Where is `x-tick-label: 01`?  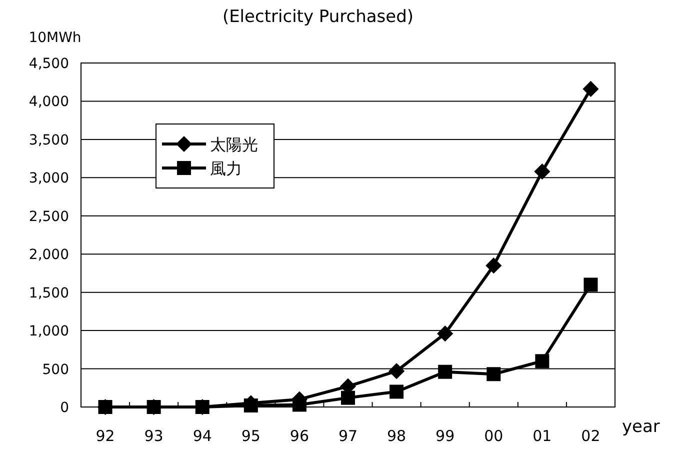
x-tick-label: 01 is located at coordinates (542, 436).